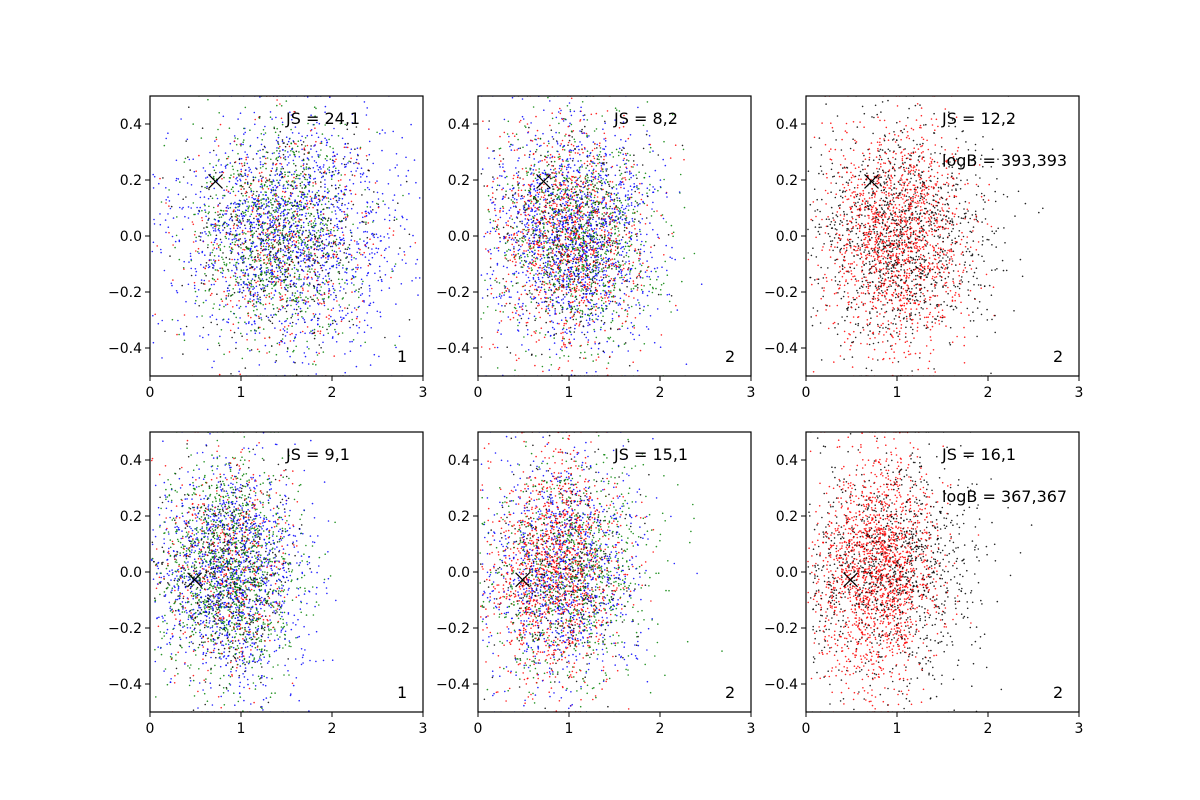  What do you see at coordinates (322, 118) in the screenshot?
I see `js-annotation: JS = 24,1` at bounding box center [322, 118].